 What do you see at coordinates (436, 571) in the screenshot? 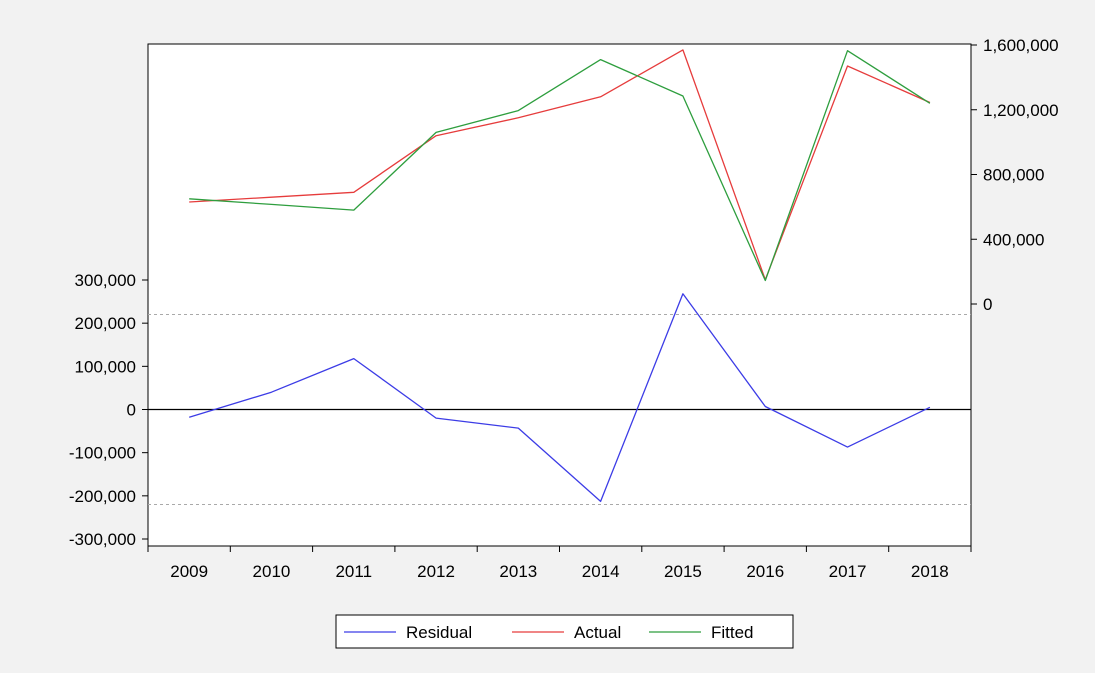
I see `x-axis-tick-label: 2012` at bounding box center [436, 571].